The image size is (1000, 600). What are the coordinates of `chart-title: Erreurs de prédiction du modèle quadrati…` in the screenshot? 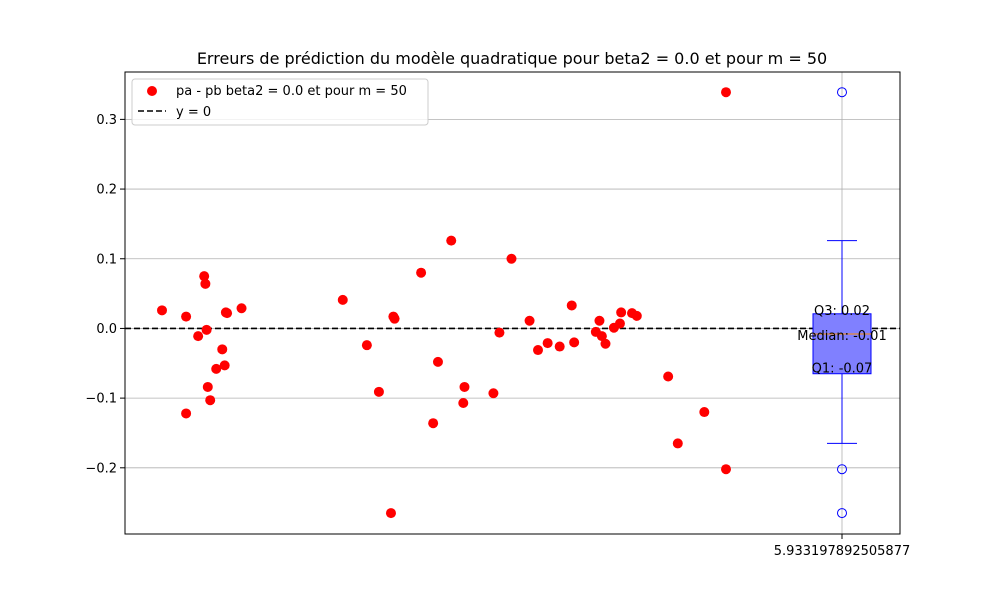 It's located at (512, 58).